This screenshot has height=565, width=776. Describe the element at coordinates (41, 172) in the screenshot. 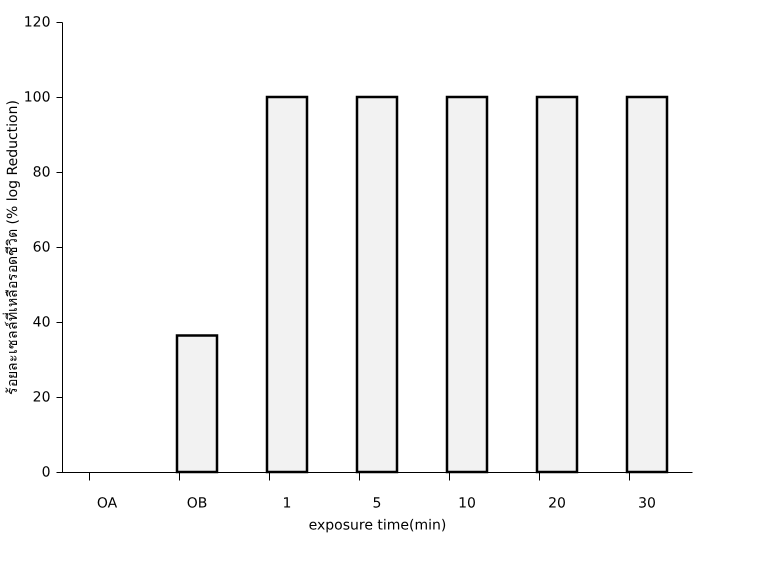

I see `y-tick-label: 80` at that location.